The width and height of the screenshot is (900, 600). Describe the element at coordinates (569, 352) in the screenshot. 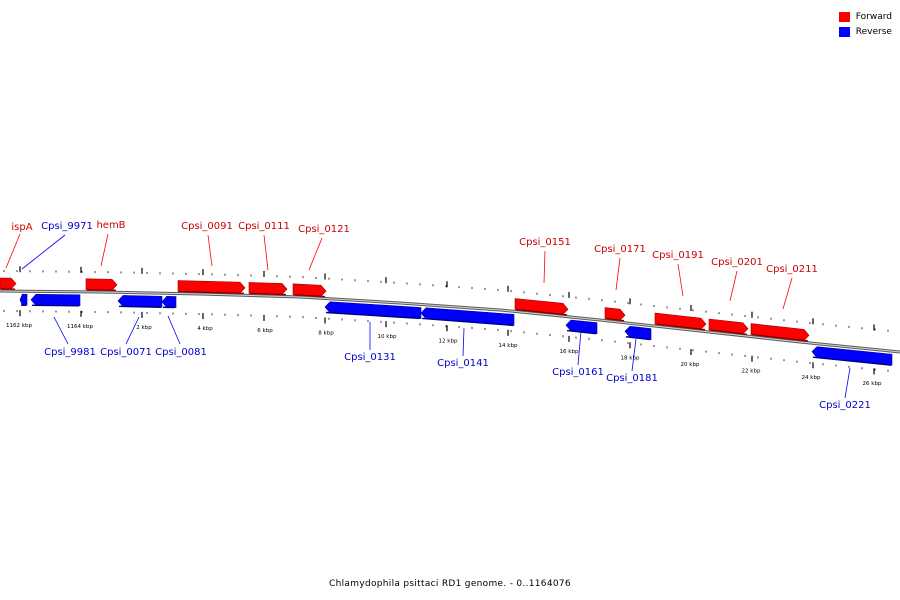

I see `tick-label: 16 kbp` at that location.